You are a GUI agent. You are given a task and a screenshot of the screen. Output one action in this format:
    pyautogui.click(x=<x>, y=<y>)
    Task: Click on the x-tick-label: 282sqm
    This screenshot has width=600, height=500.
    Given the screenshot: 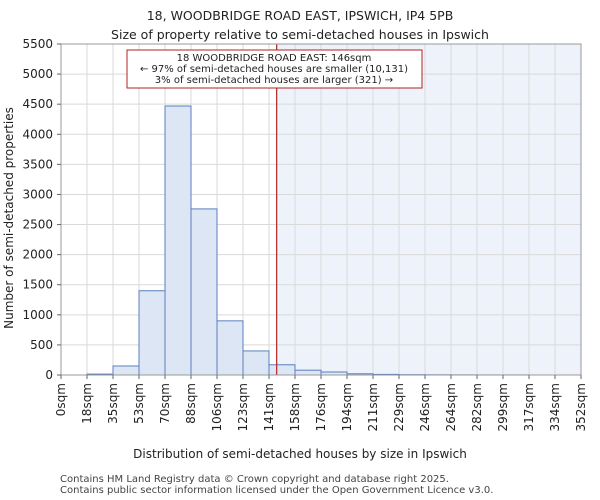 What is the action you would take?
    pyautogui.click(x=477, y=407)
    